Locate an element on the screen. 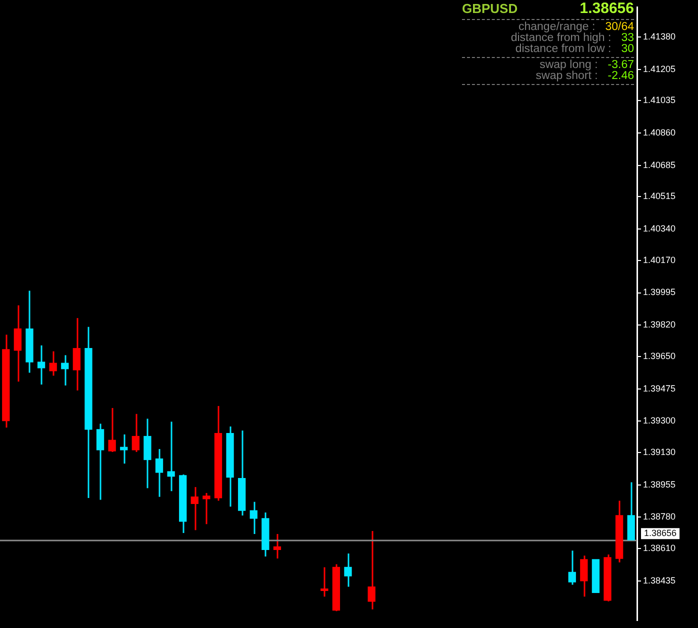 This screenshot has height=628, width=698. y-tick-label: 1.39650 is located at coordinates (659, 355).